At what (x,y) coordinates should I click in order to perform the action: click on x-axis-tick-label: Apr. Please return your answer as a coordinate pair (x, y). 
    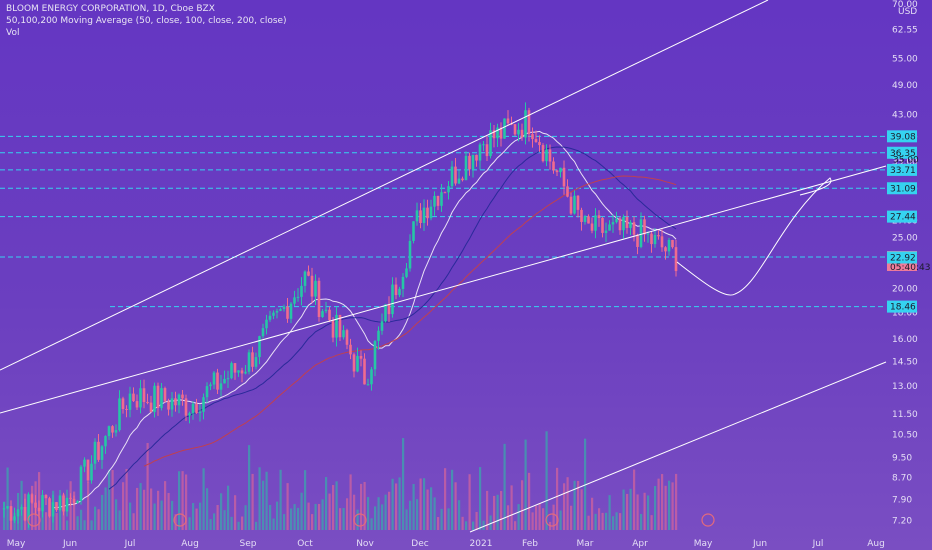
    Looking at the image, I should click on (640, 544).